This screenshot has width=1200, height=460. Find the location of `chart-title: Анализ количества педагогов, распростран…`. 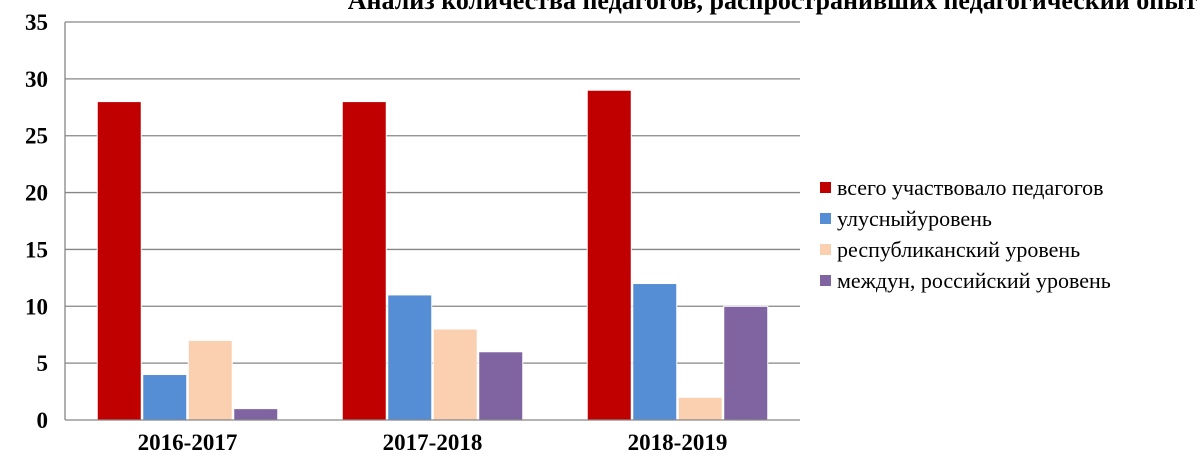

chart-title: Анализ количества педагогов, распростран… is located at coordinates (772, 7).